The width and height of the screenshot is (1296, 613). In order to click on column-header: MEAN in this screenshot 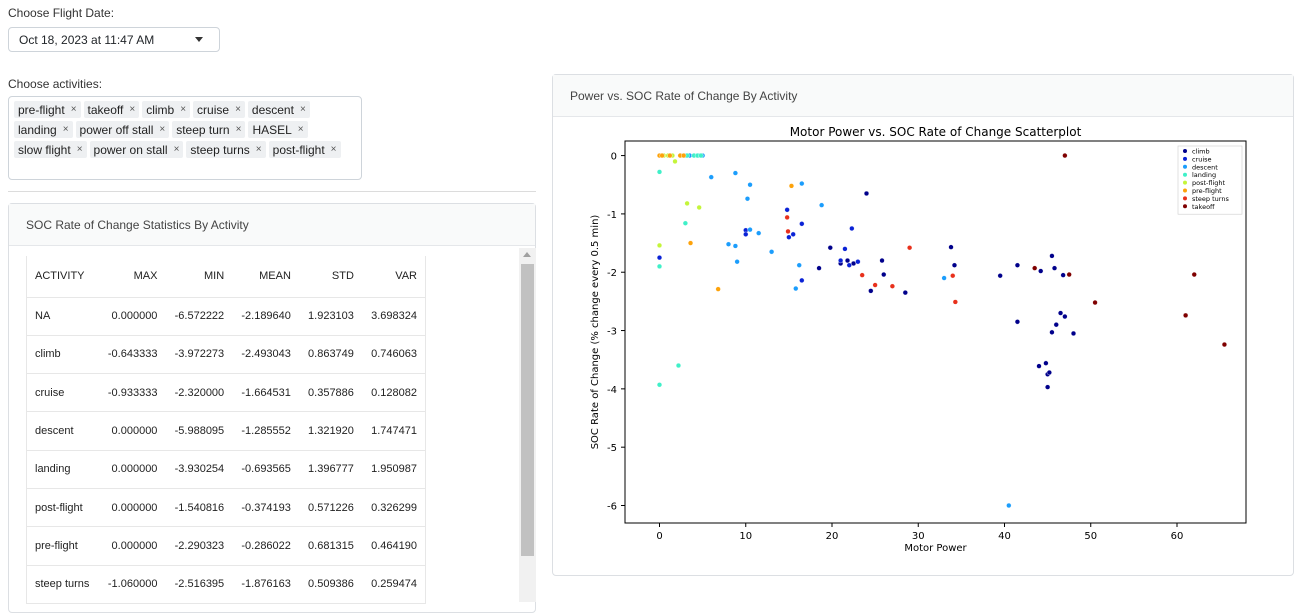, I will do `click(275, 276)`.